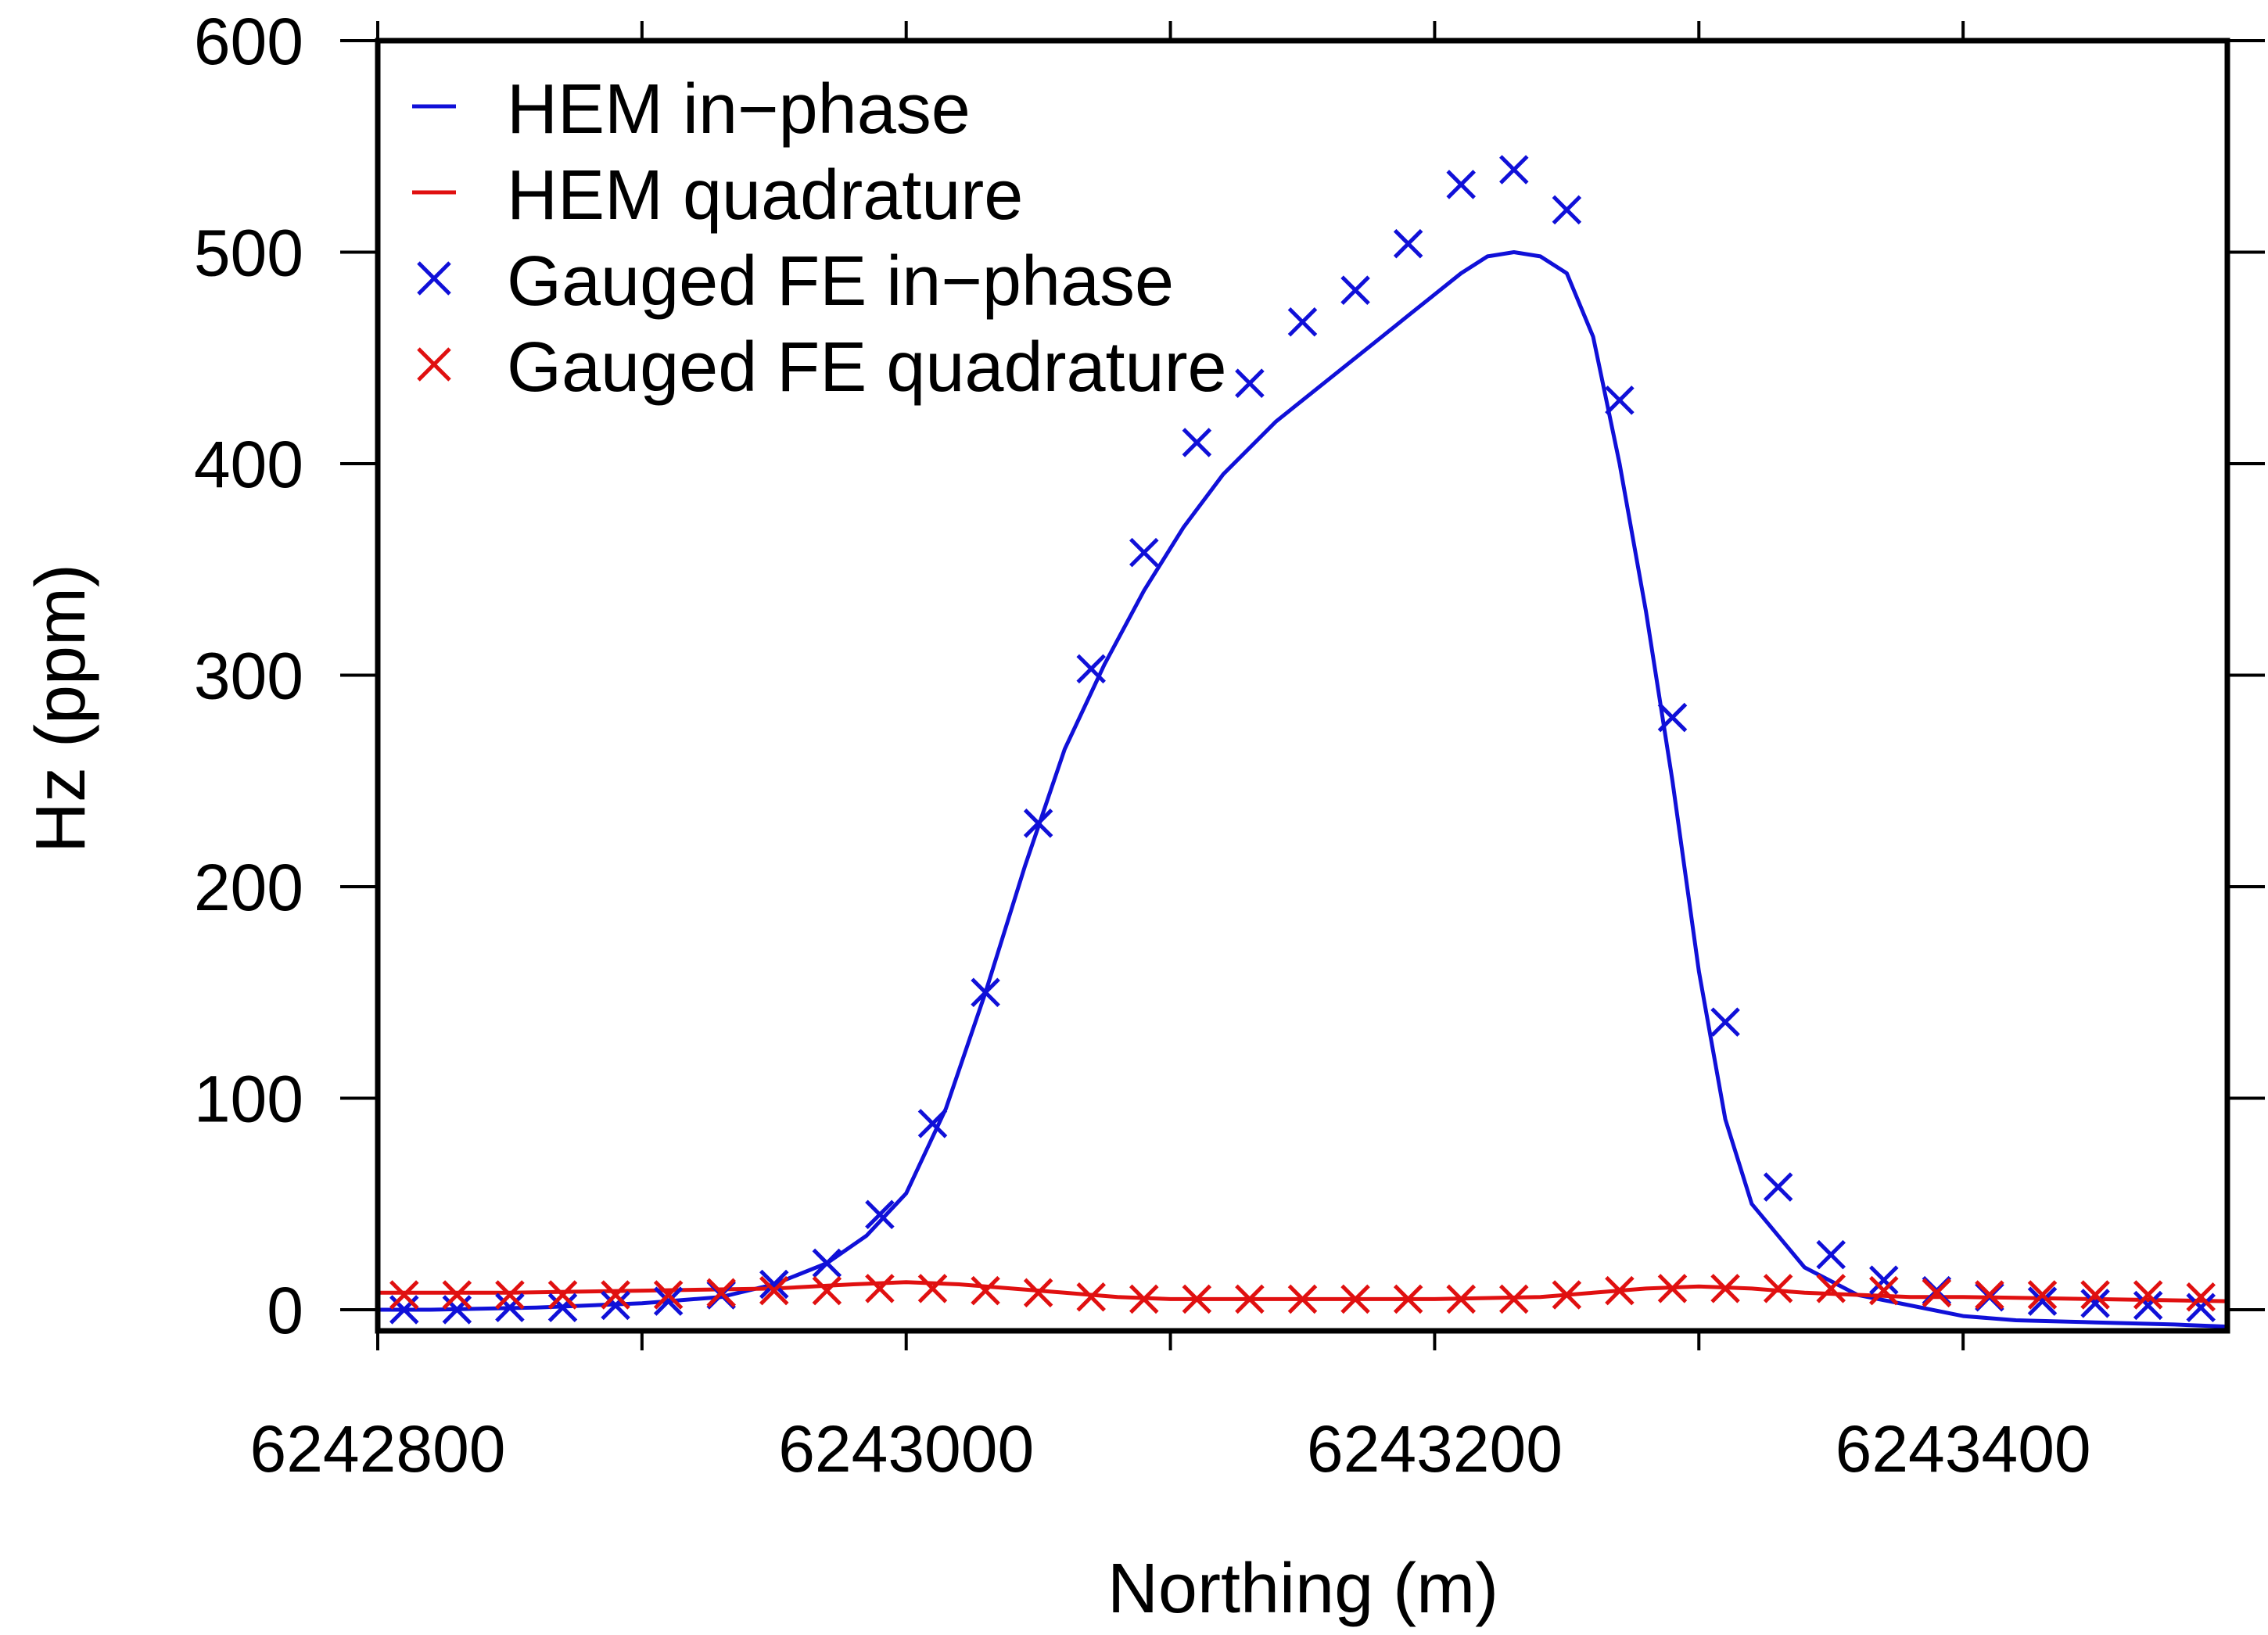  What do you see at coordinates (841, 282) in the screenshot?
I see `legend-label: Gauged FE in−phase` at bounding box center [841, 282].